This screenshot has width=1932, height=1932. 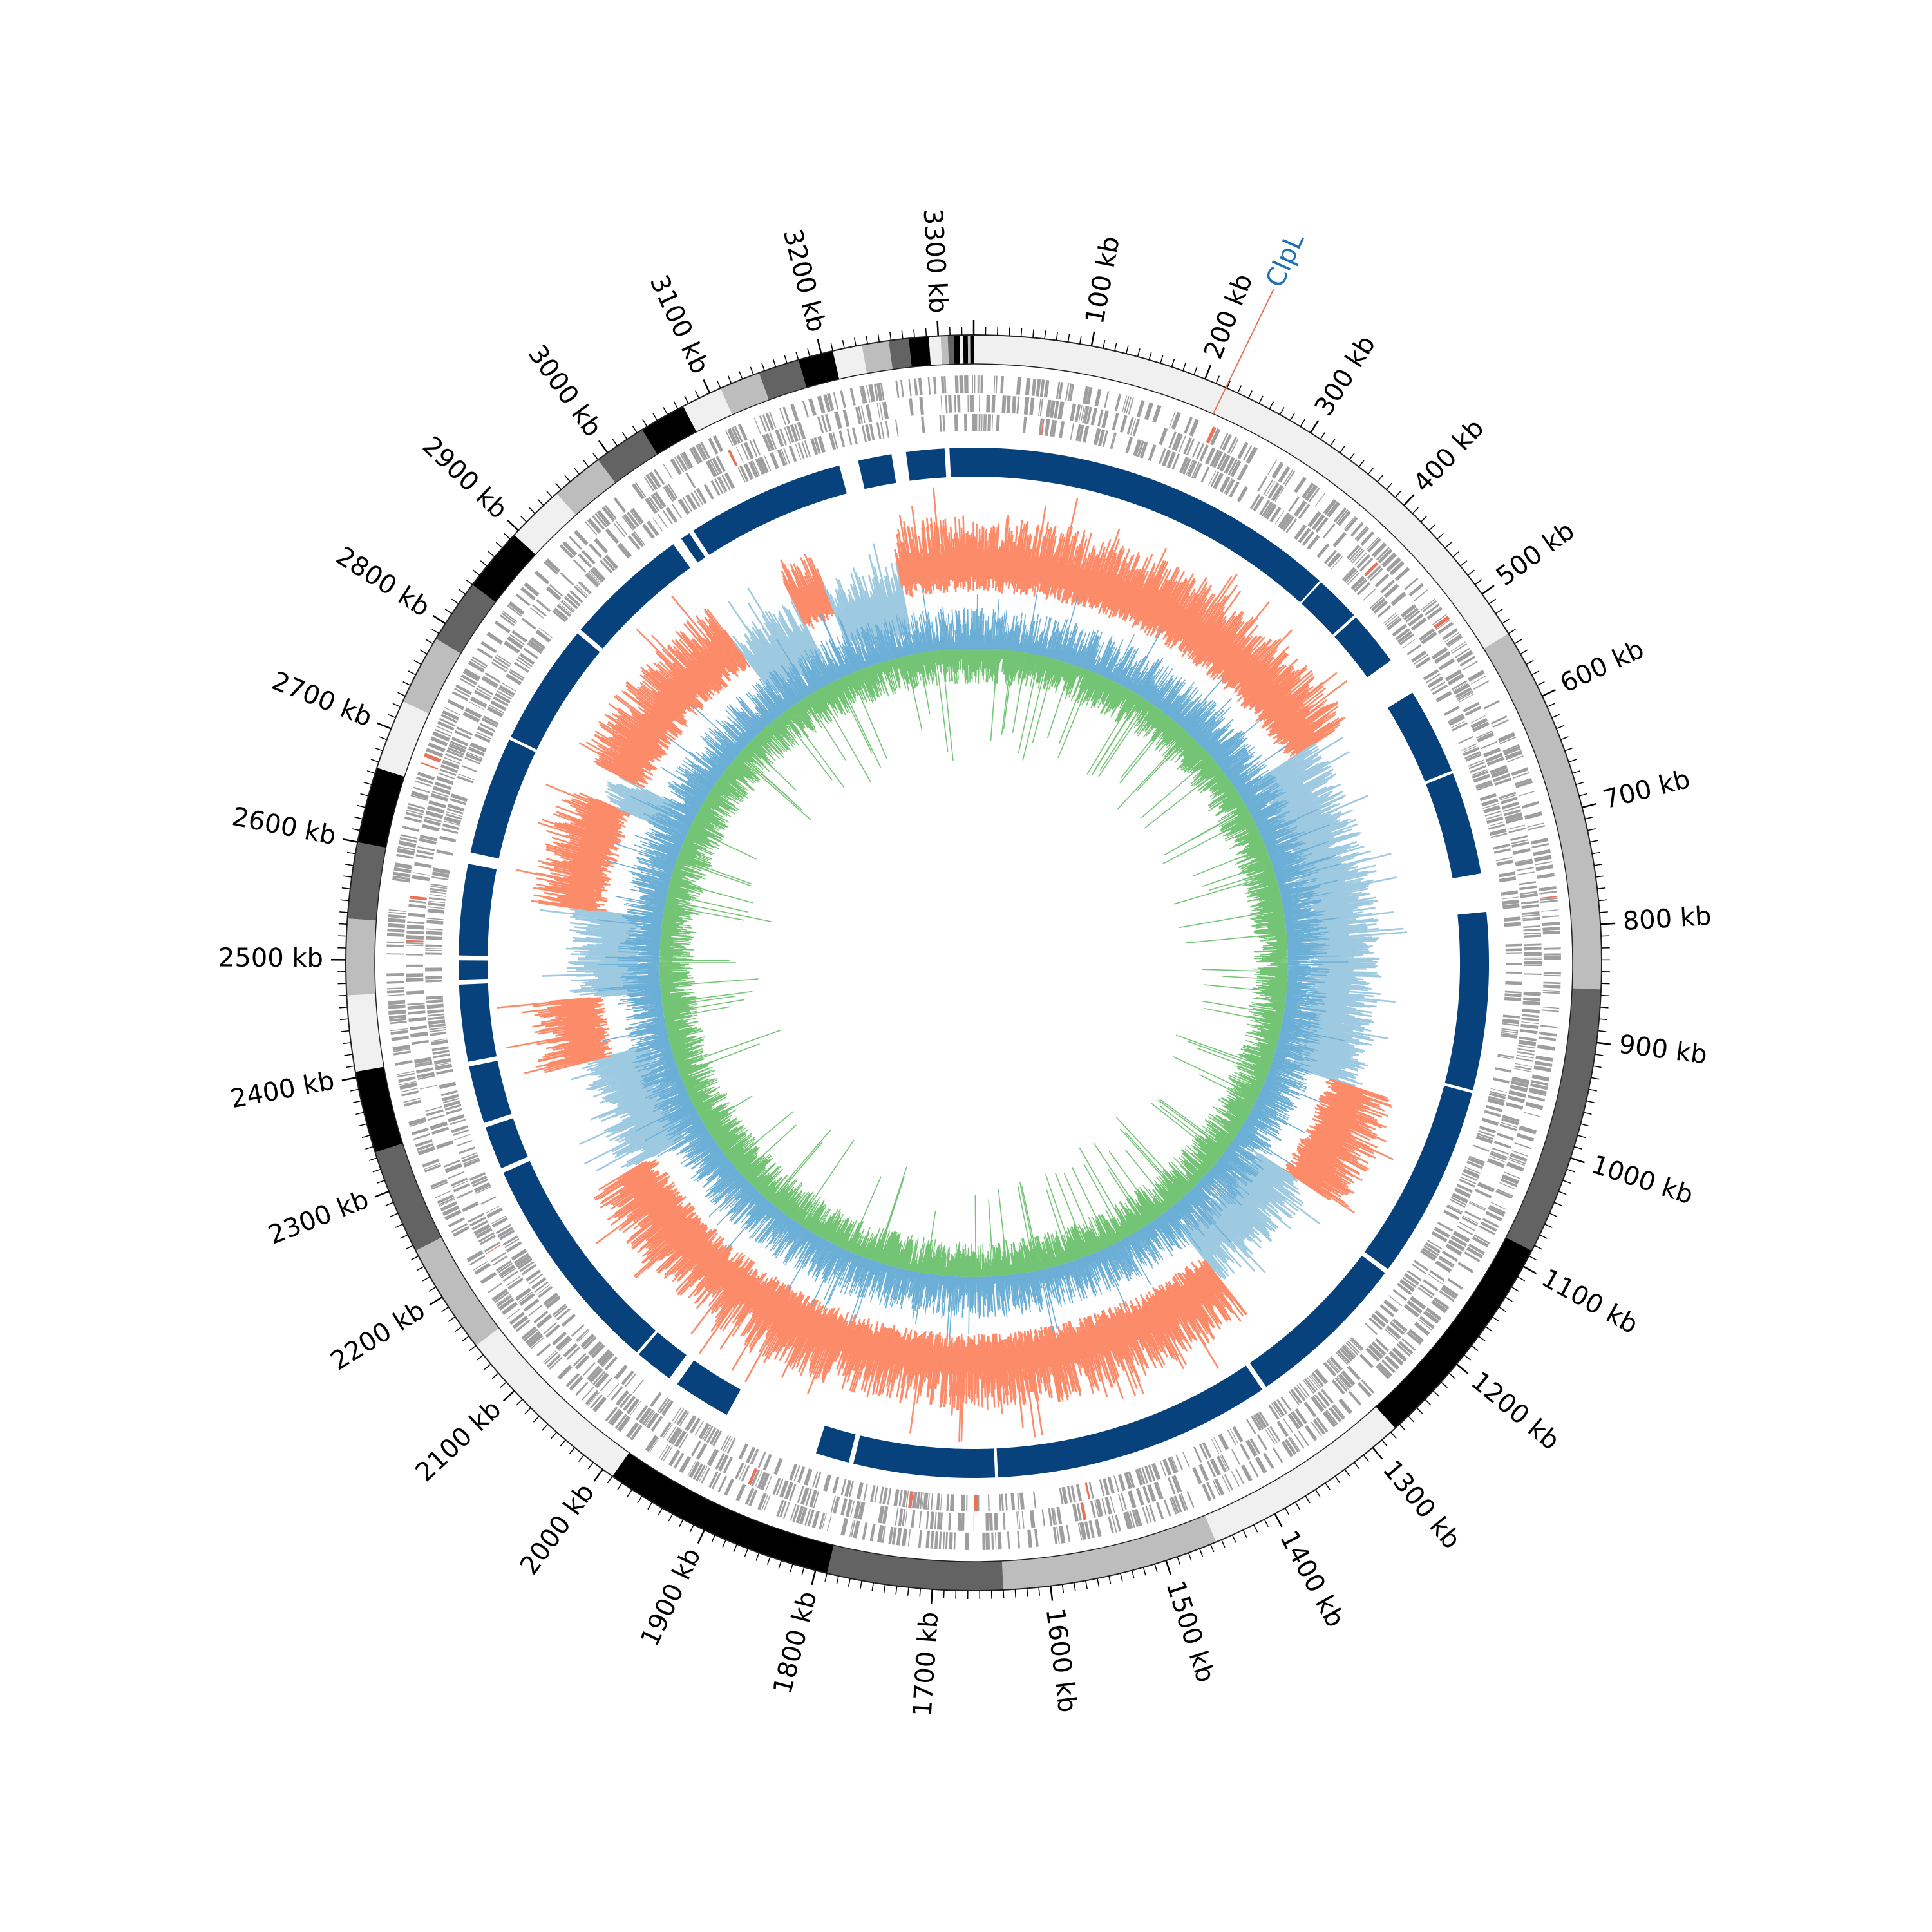 What do you see at coordinates (1250, 1214) in the screenshot?
I see `gc-skew-negative-band` at bounding box center [1250, 1214].